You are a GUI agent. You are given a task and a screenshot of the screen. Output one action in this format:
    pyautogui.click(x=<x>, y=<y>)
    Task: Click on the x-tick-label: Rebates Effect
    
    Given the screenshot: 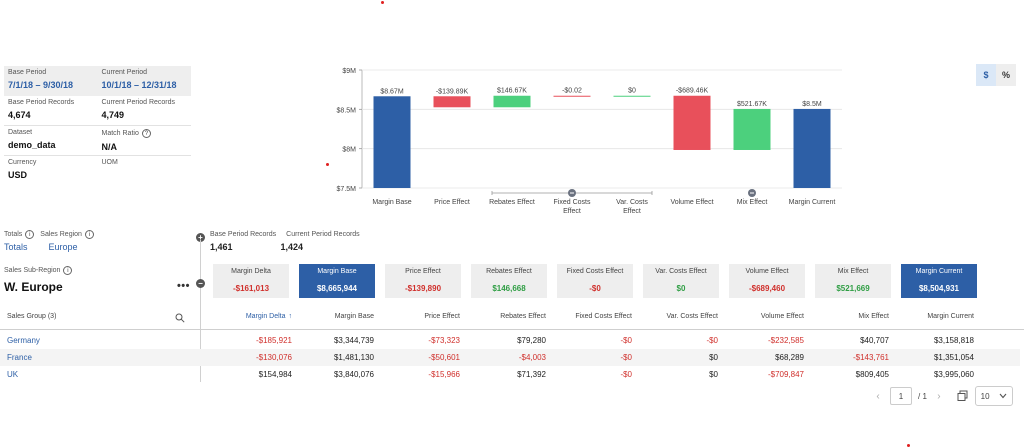 What is the action you would take?
    pyautogui.click(x=512, y=202)
    